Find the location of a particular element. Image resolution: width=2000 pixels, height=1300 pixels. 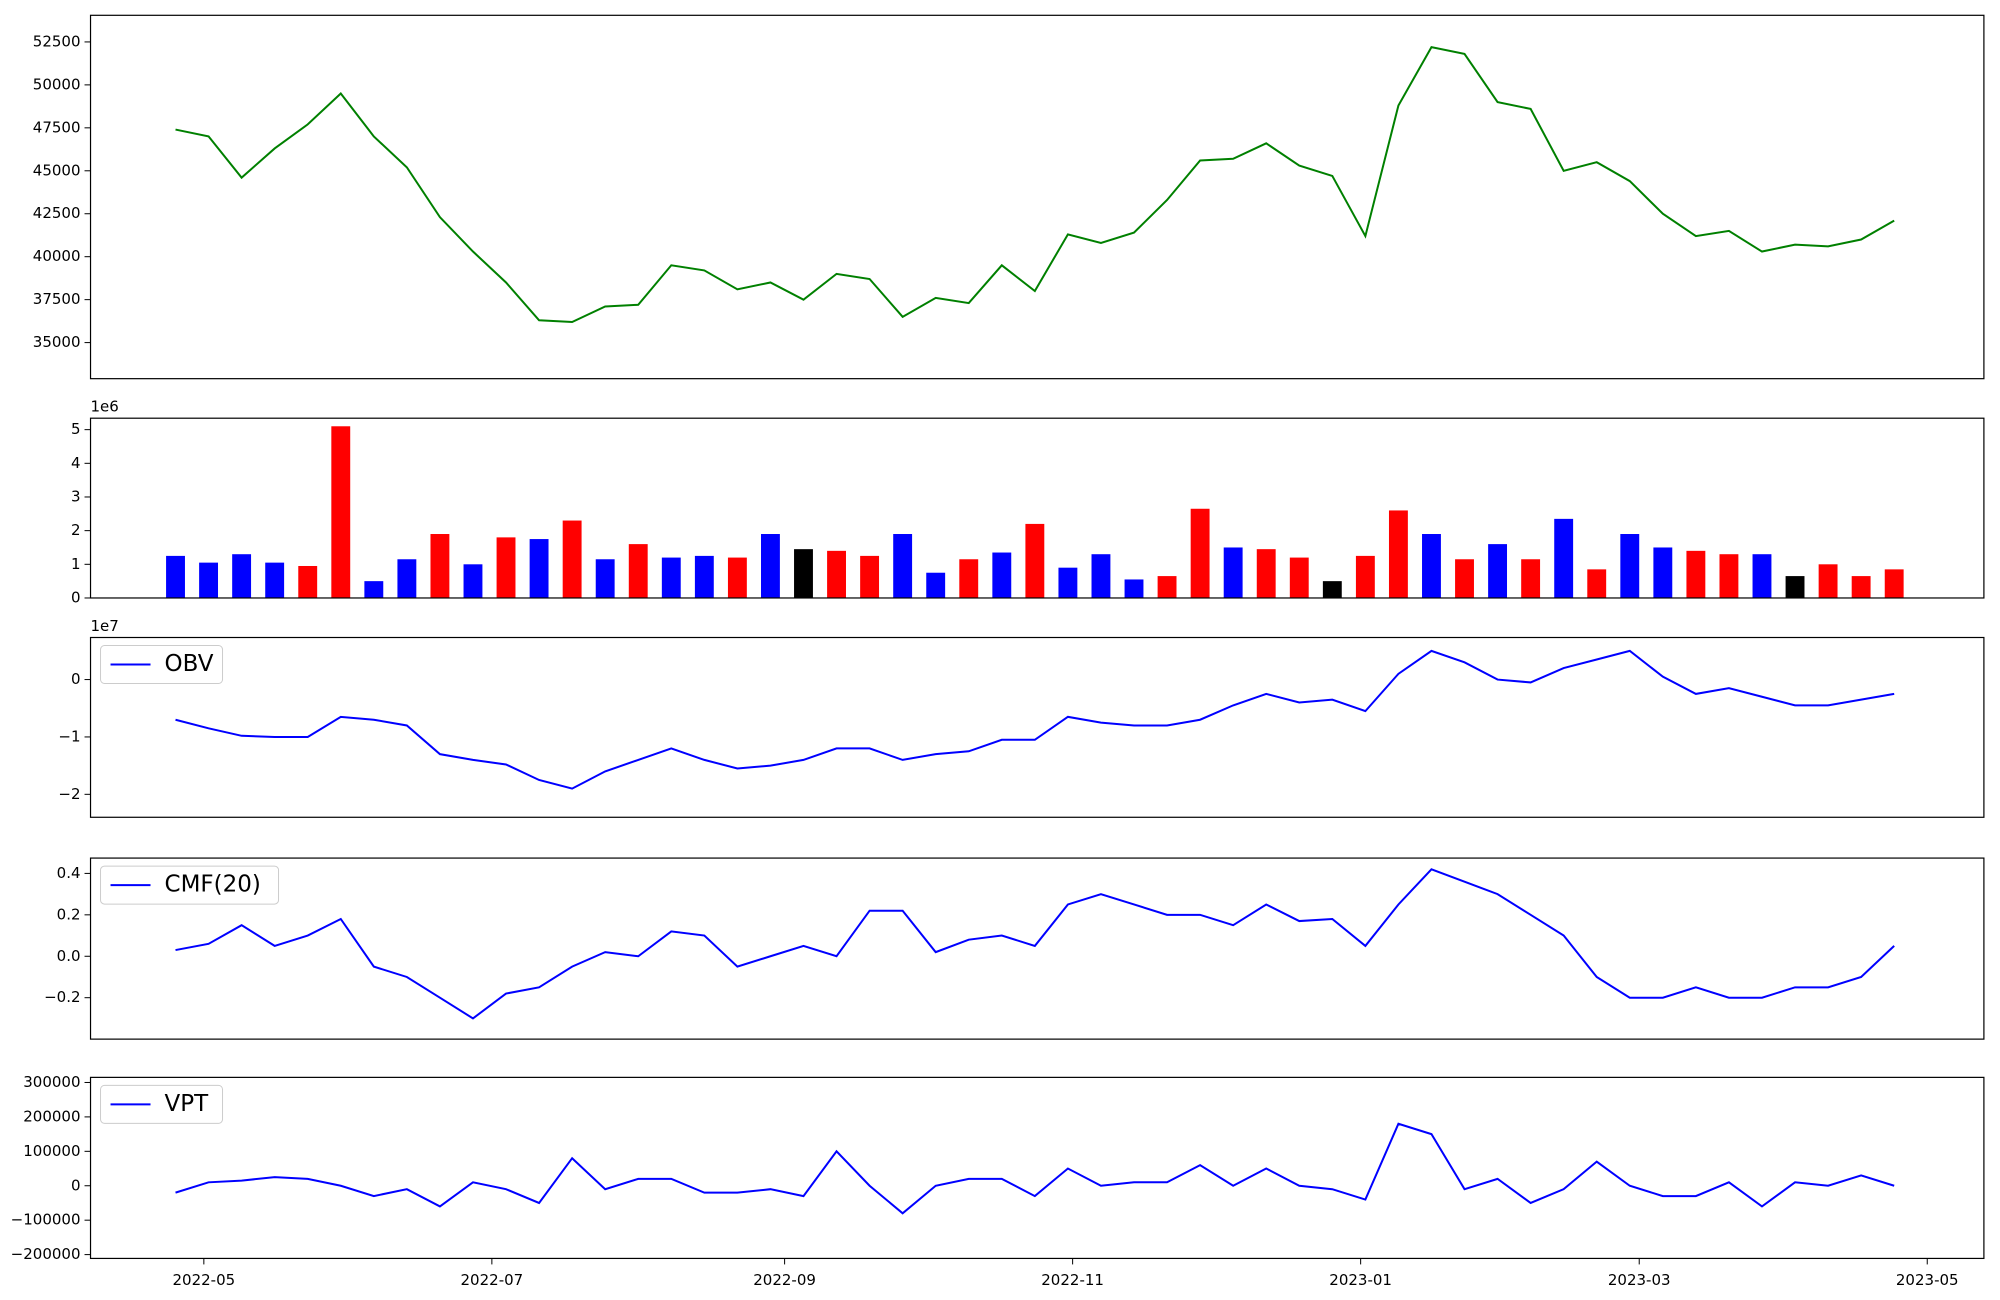

x-tick-label: 2023-01 is located at coordinates (1360, 1280).